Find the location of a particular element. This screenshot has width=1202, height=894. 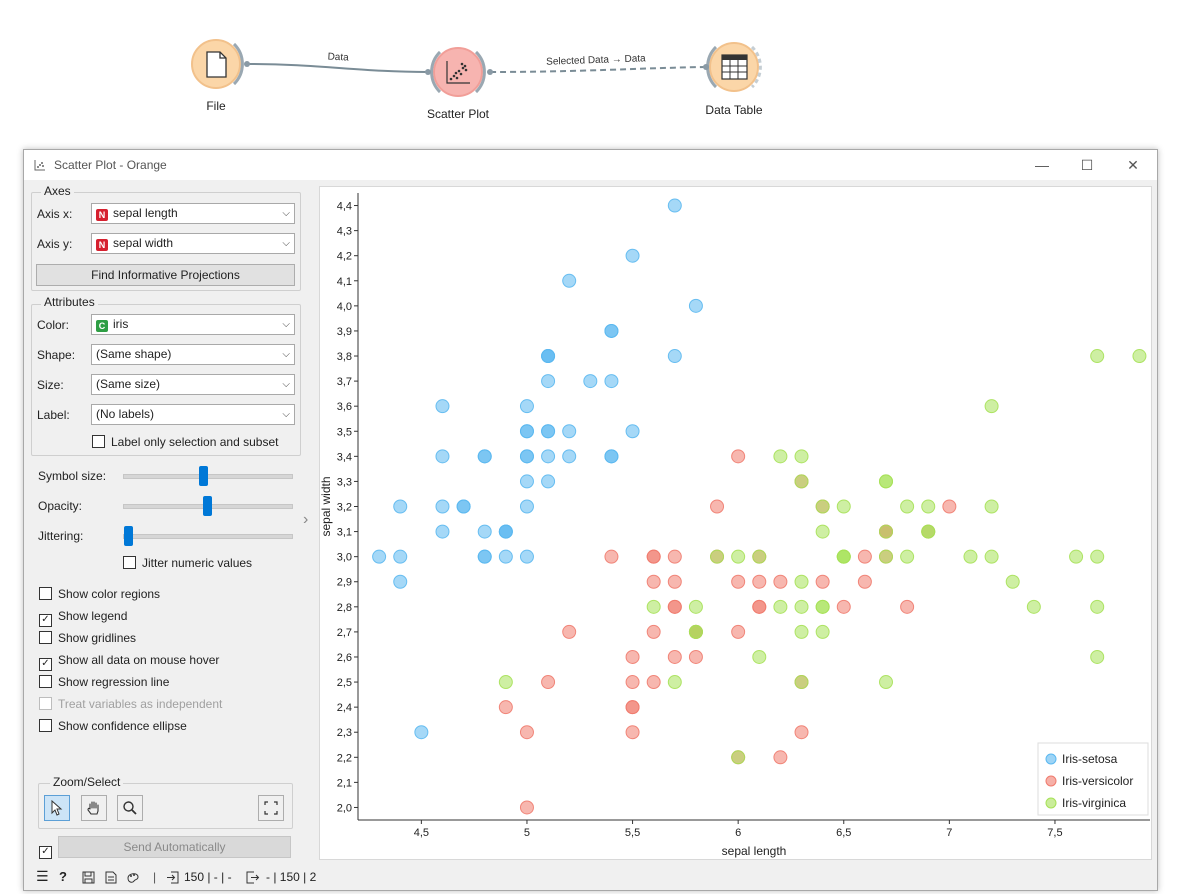

shape-combo: (Same shape) ⌵ is located at coordinates (193, 354).